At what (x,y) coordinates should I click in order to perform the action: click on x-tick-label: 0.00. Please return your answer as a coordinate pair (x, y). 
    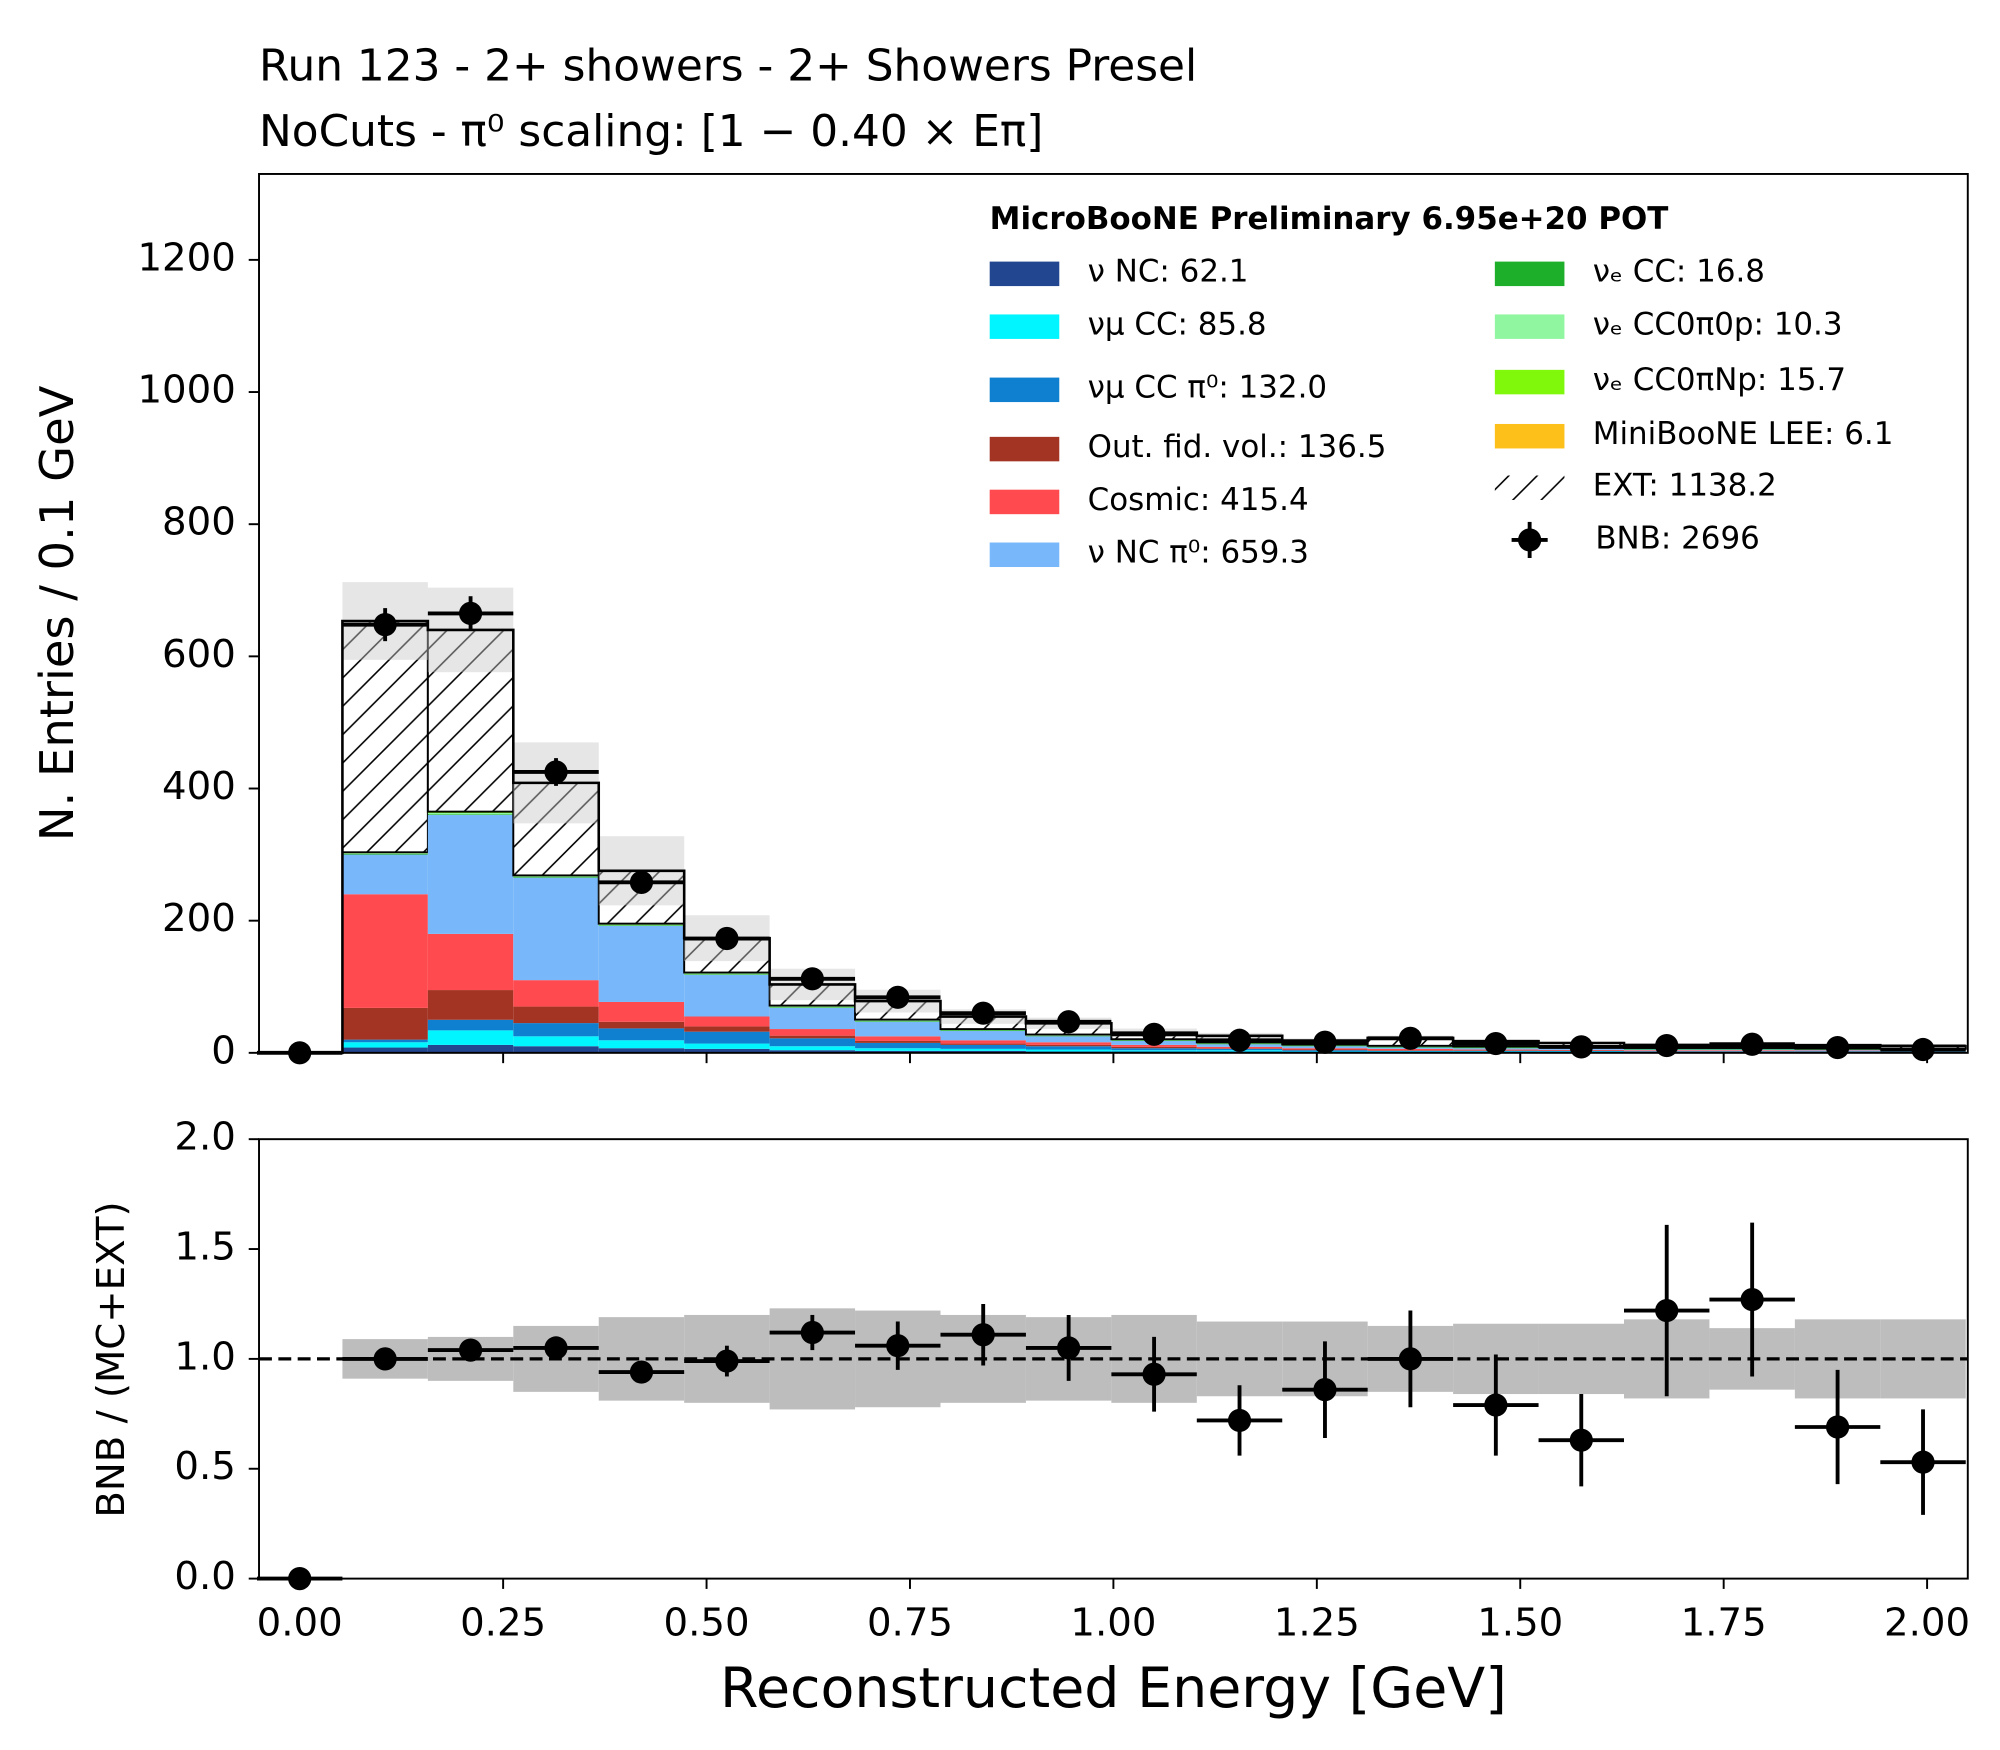
    Looking at the image, I should click on (300, 1622).